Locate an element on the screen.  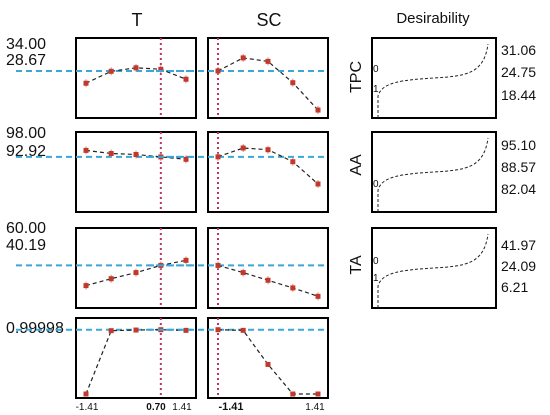
y-current-label-desirability: 0.99998 is located at coordinates (35, 328).